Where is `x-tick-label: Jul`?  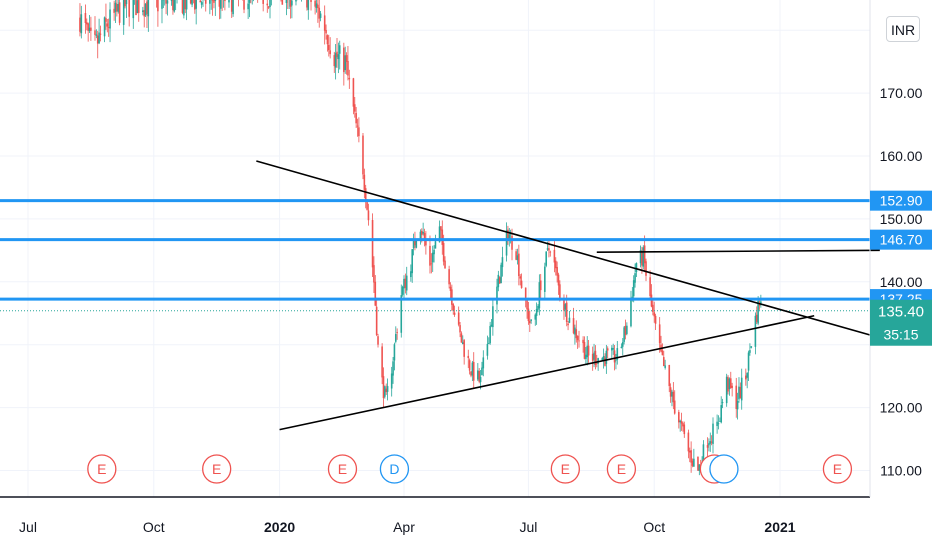
x-tick-label: Jul is located at coordinates (528, 527).